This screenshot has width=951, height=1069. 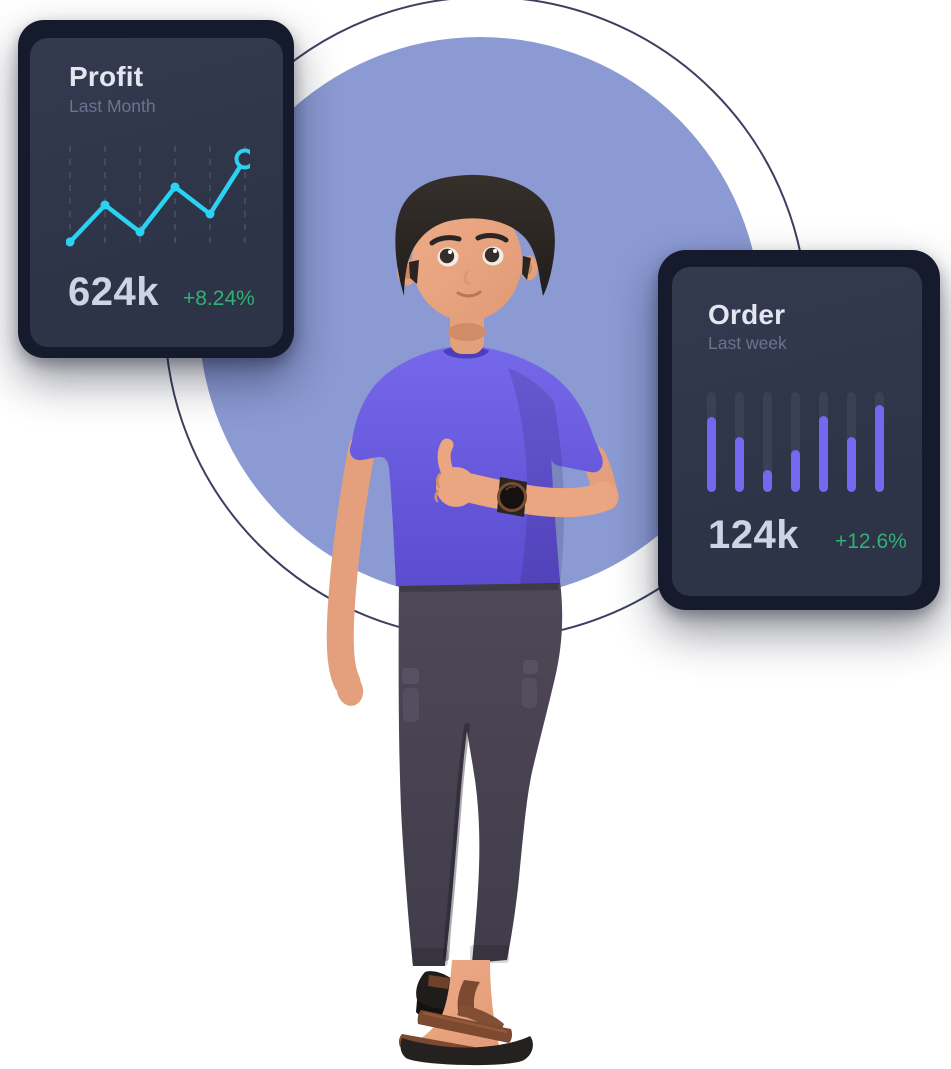 I want to click on profit-line-chart, so click(x=158, y=196).